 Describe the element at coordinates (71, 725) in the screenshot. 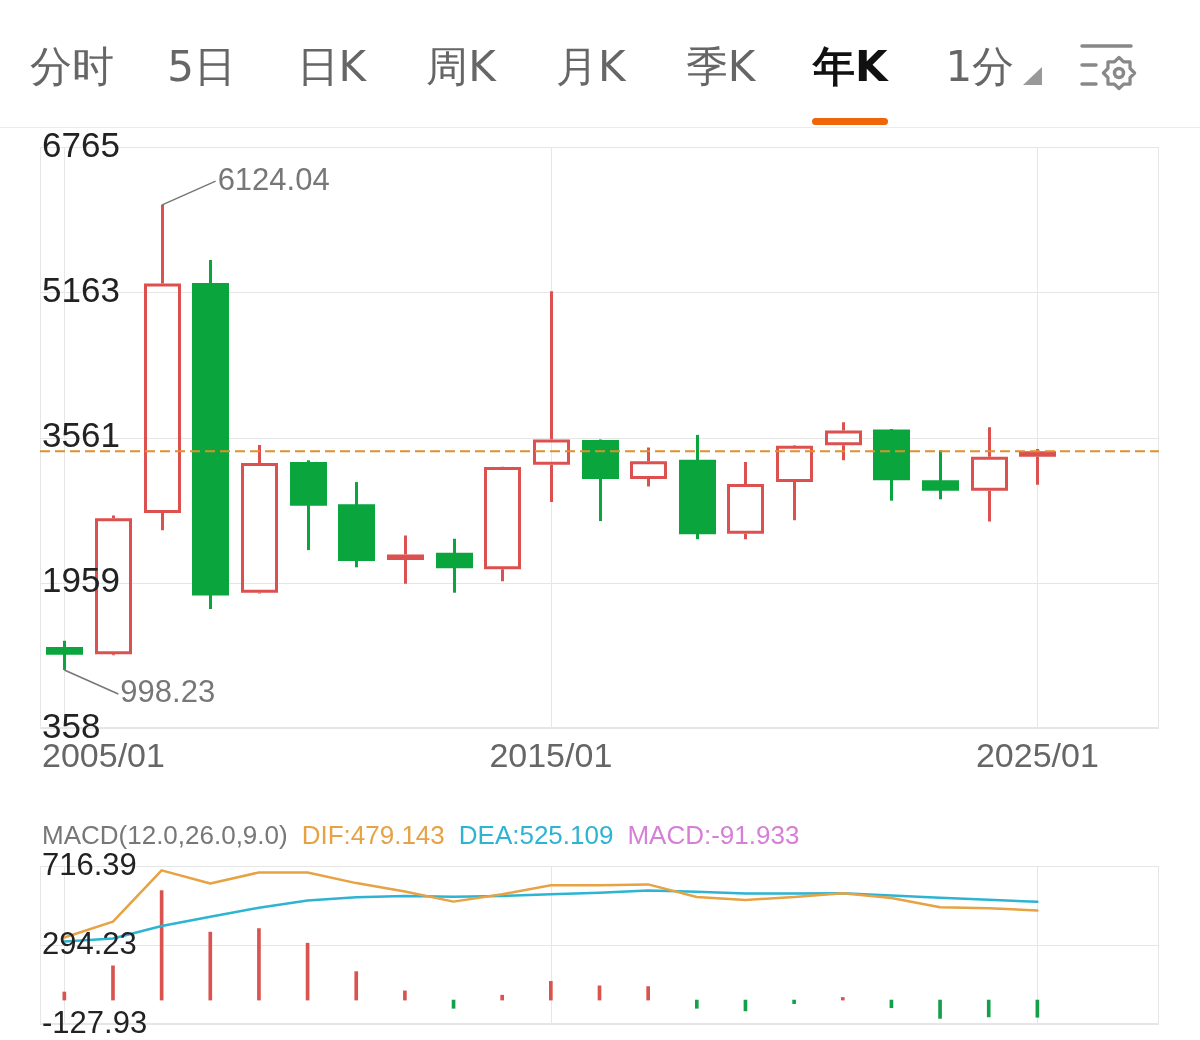

I see `y-tick-label: 358` at that location.